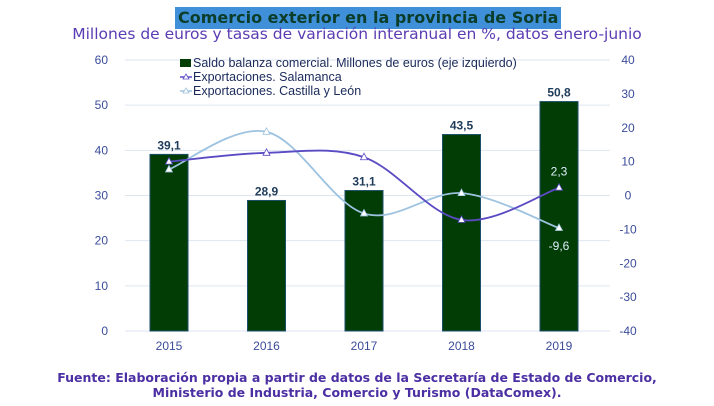  I want to click on y-left-tick: 0, so click(104, 331).